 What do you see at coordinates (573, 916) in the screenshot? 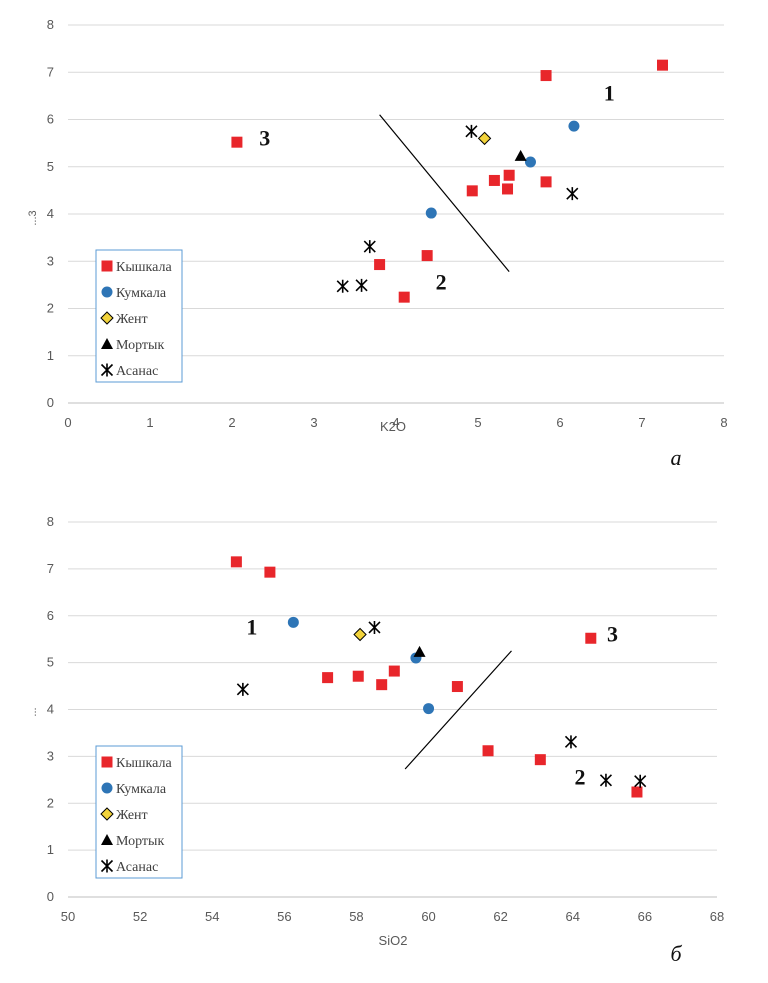
I see `x-tick-label: 64` at bounding box center [573, 916].